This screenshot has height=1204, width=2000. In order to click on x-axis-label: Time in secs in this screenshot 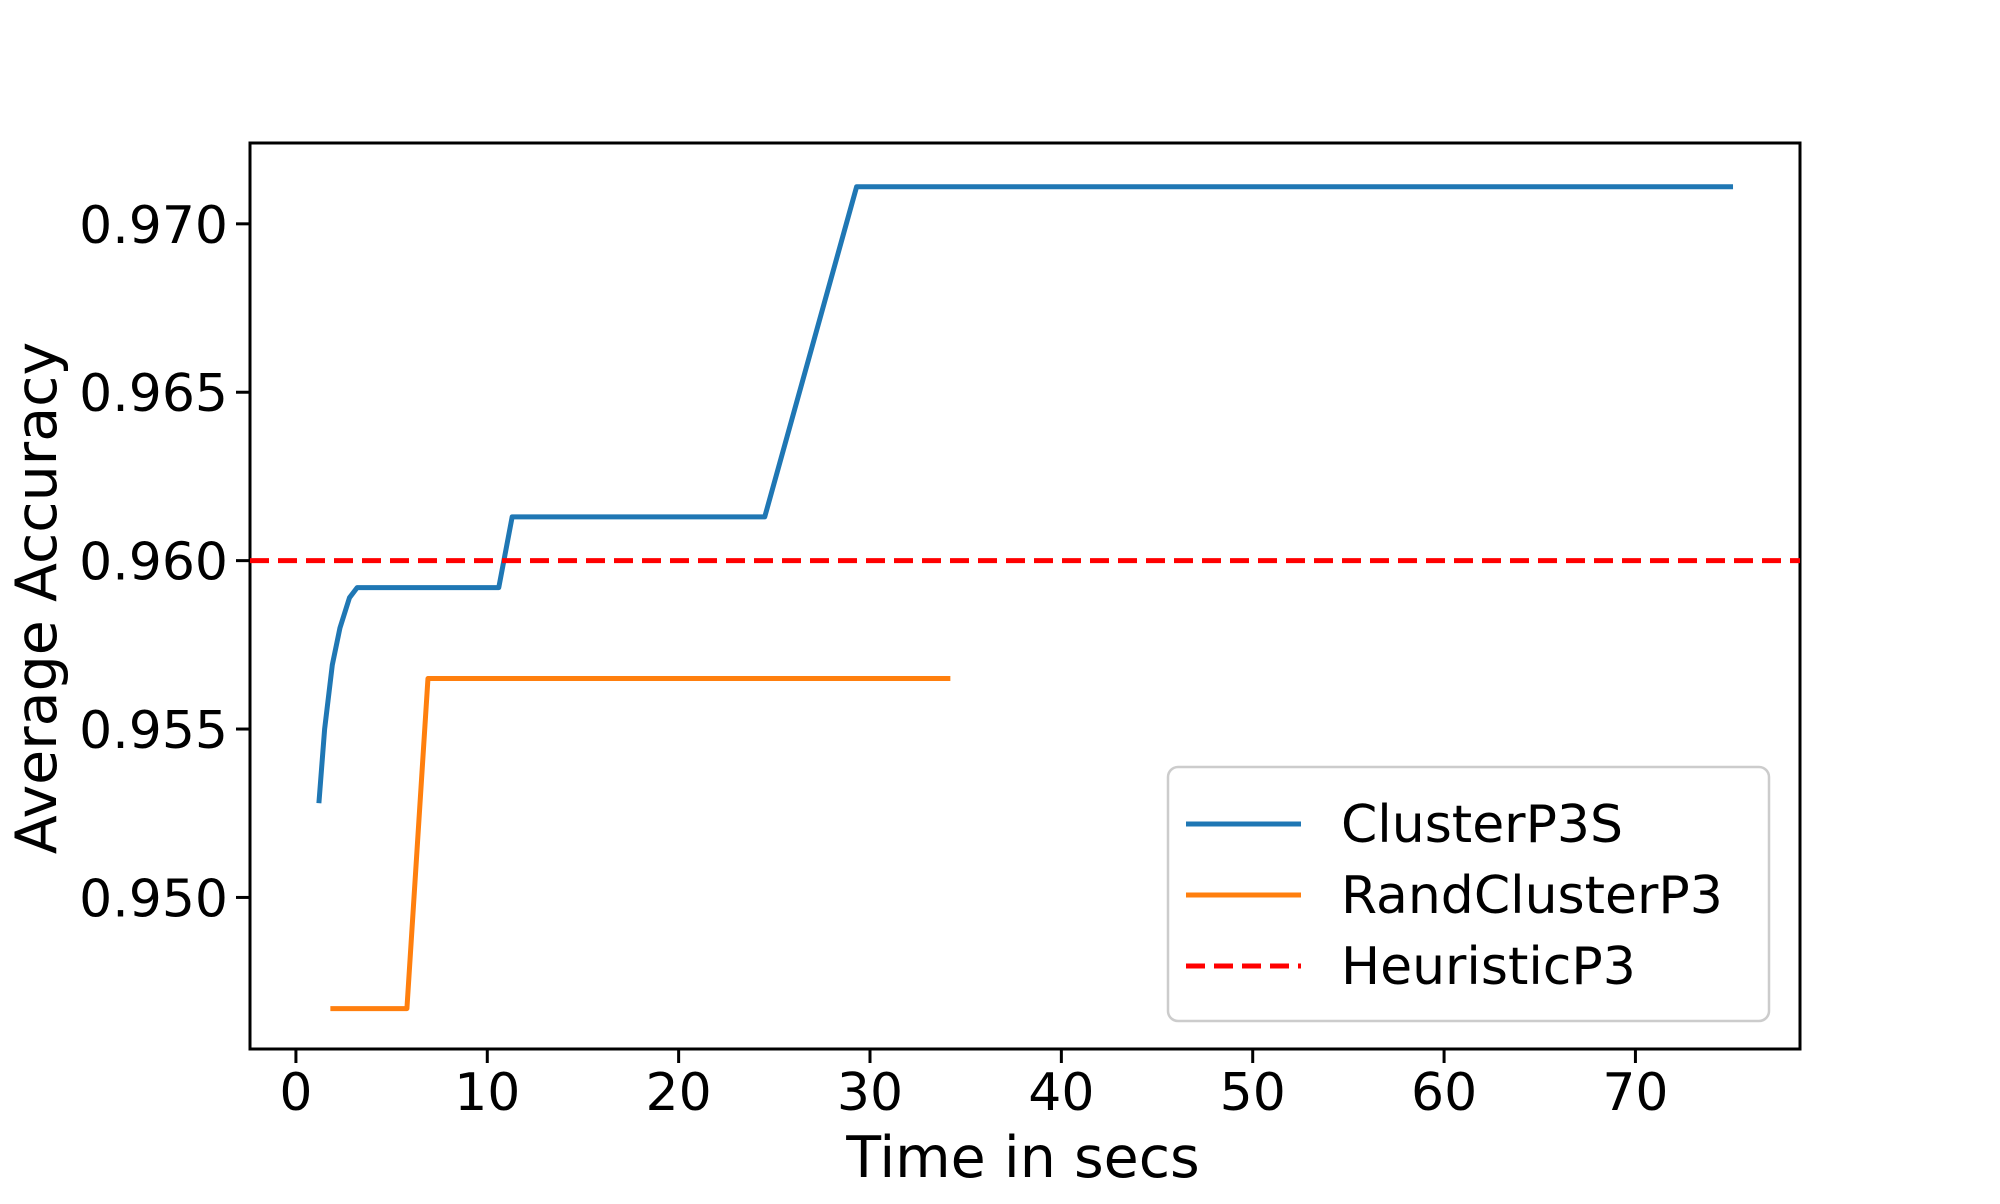, I will do `click(1022, 1158)`.